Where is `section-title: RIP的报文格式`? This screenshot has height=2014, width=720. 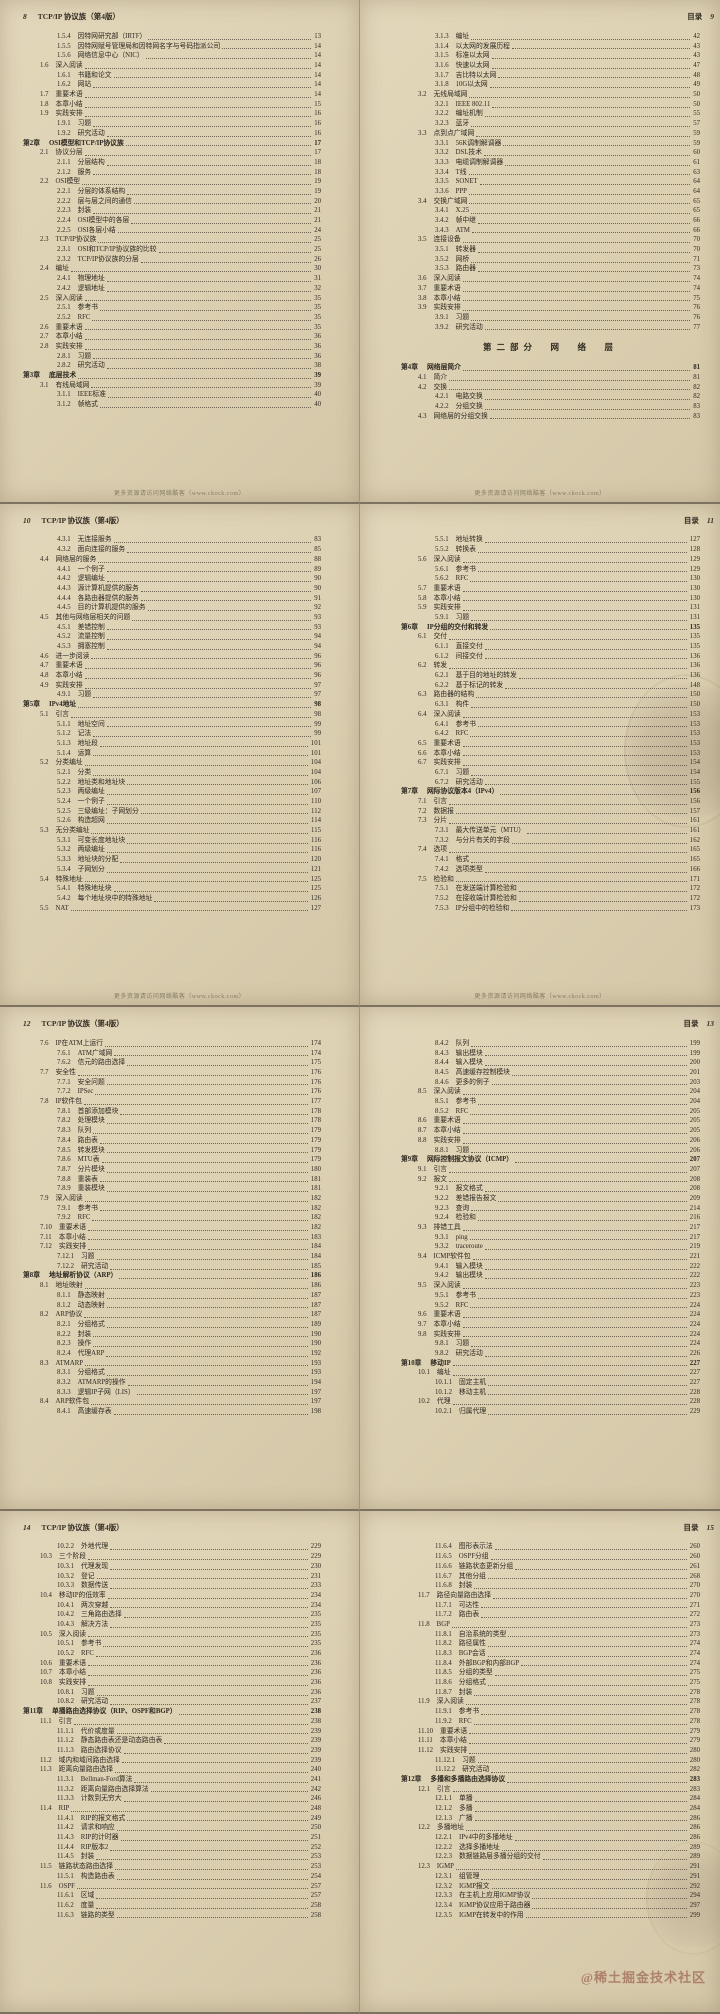 section-title: RIP的报文格式 is located at coordinates (103, 1818).